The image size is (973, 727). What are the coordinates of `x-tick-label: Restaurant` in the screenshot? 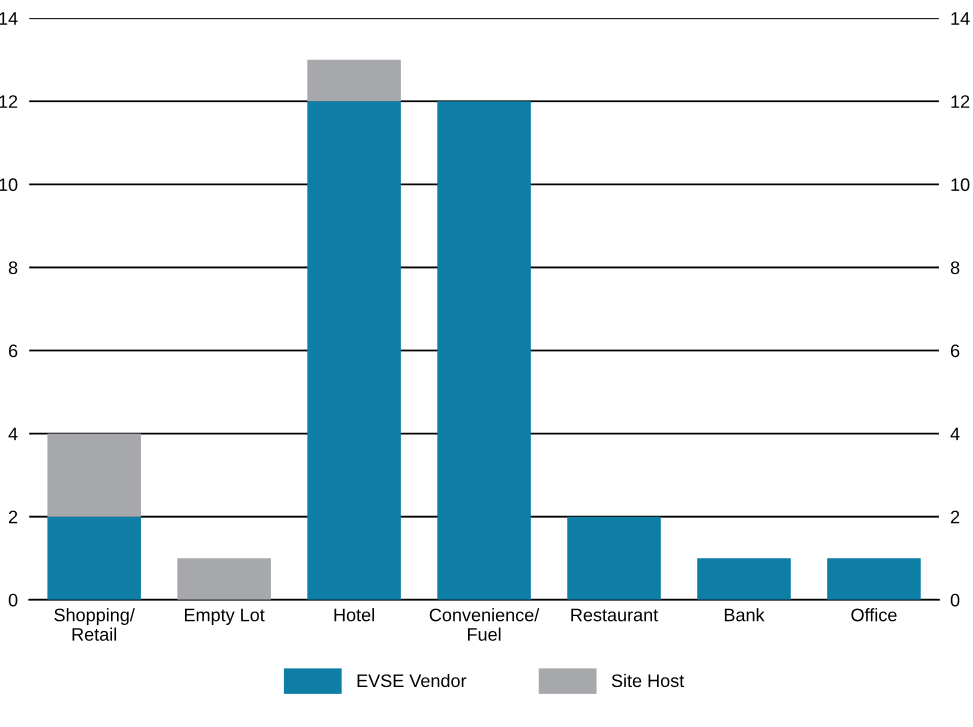 It's located at (614, 615).